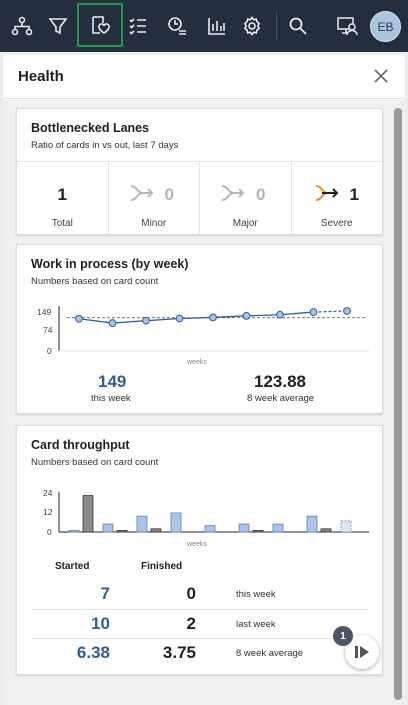  What do you see at coordinates (62, 223) in the screenshot?
I see `lane-label: Total` at bounding box center [62, 223].